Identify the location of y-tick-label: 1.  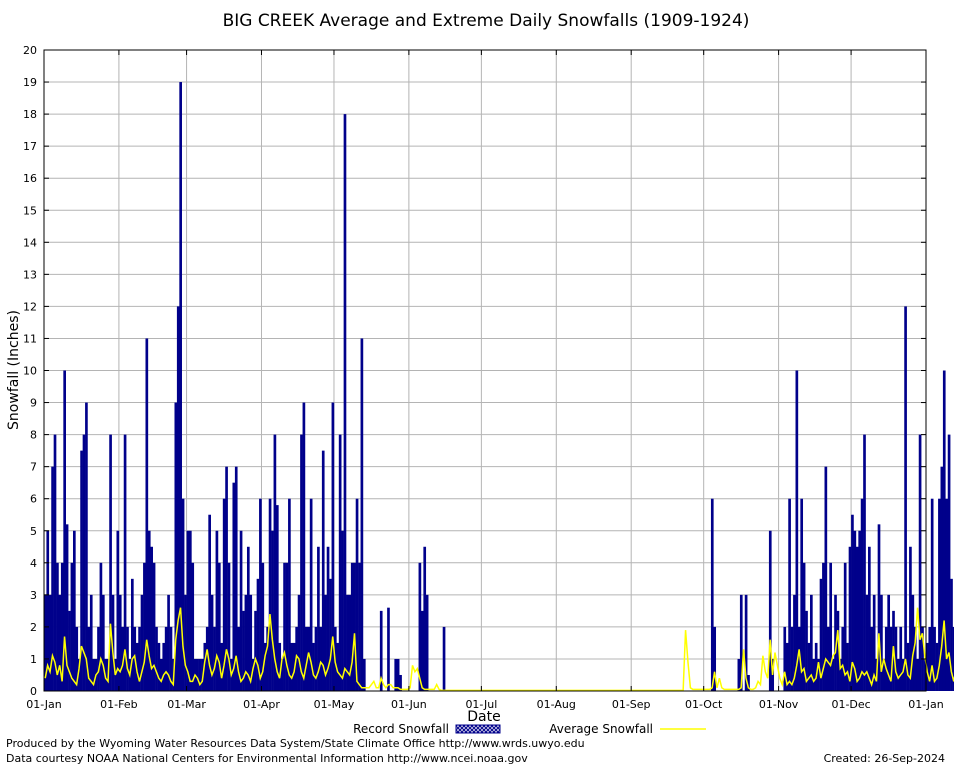
(33, 659).